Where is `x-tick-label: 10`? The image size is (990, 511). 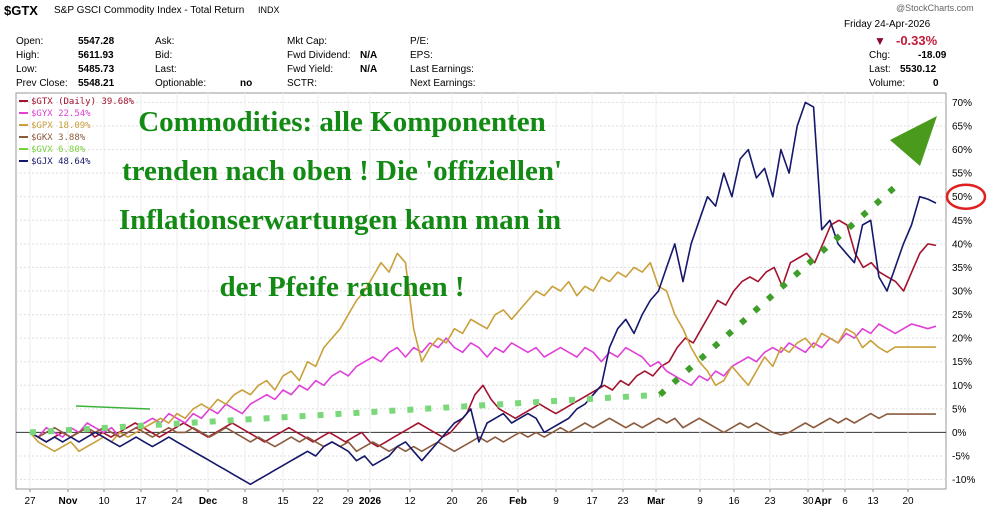
x-tick-label: 10 is located at coordinates (104, 501).